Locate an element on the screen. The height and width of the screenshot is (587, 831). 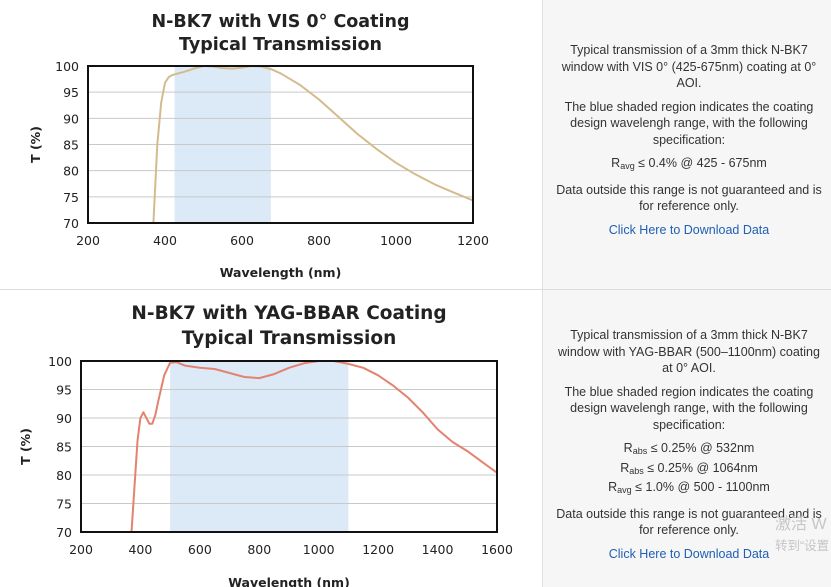
activation-watermark: 激活 W is located at coordinates (801, 524).